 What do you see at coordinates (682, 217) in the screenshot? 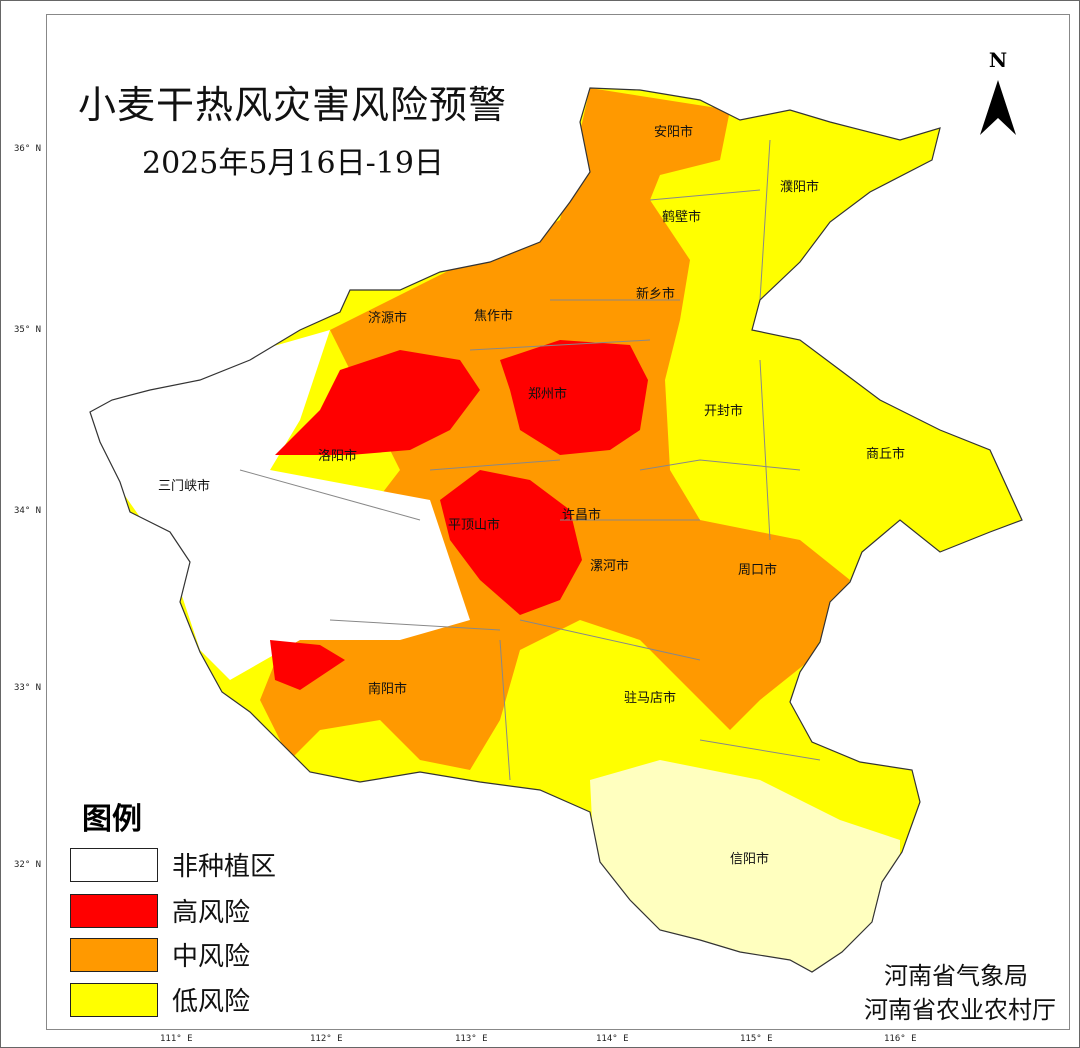
I see `city-label: 鹤壁市` at bounding box center [682, 217].